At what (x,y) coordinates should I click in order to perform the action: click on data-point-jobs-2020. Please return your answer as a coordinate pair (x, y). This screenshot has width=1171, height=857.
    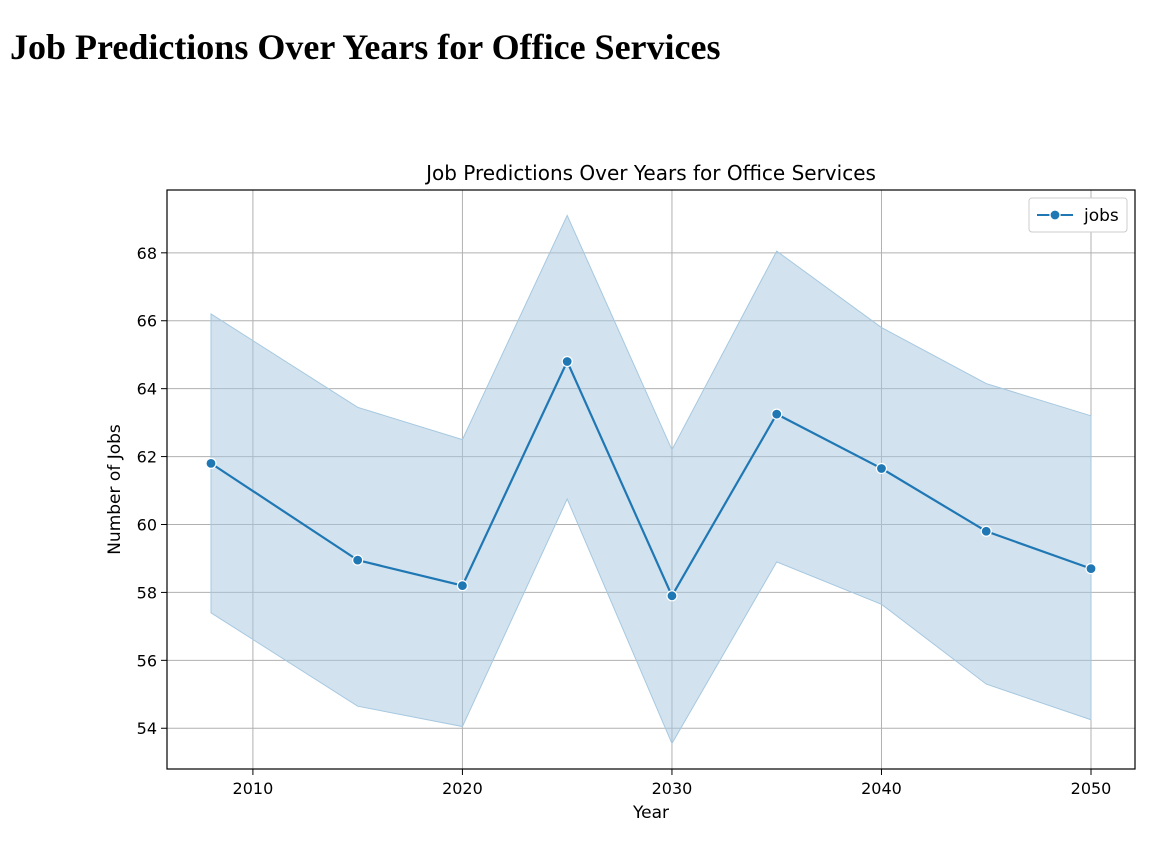
    Looking at the image, I should click on (462, 586).